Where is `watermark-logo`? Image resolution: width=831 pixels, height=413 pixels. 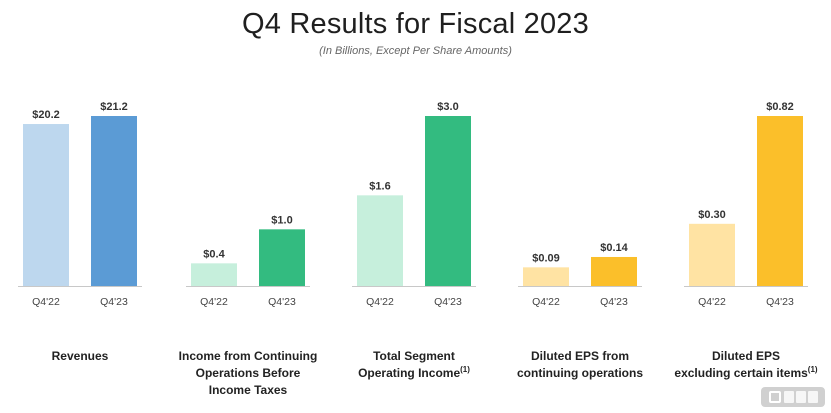 watermark-logo is located at coordinates (793, 397).